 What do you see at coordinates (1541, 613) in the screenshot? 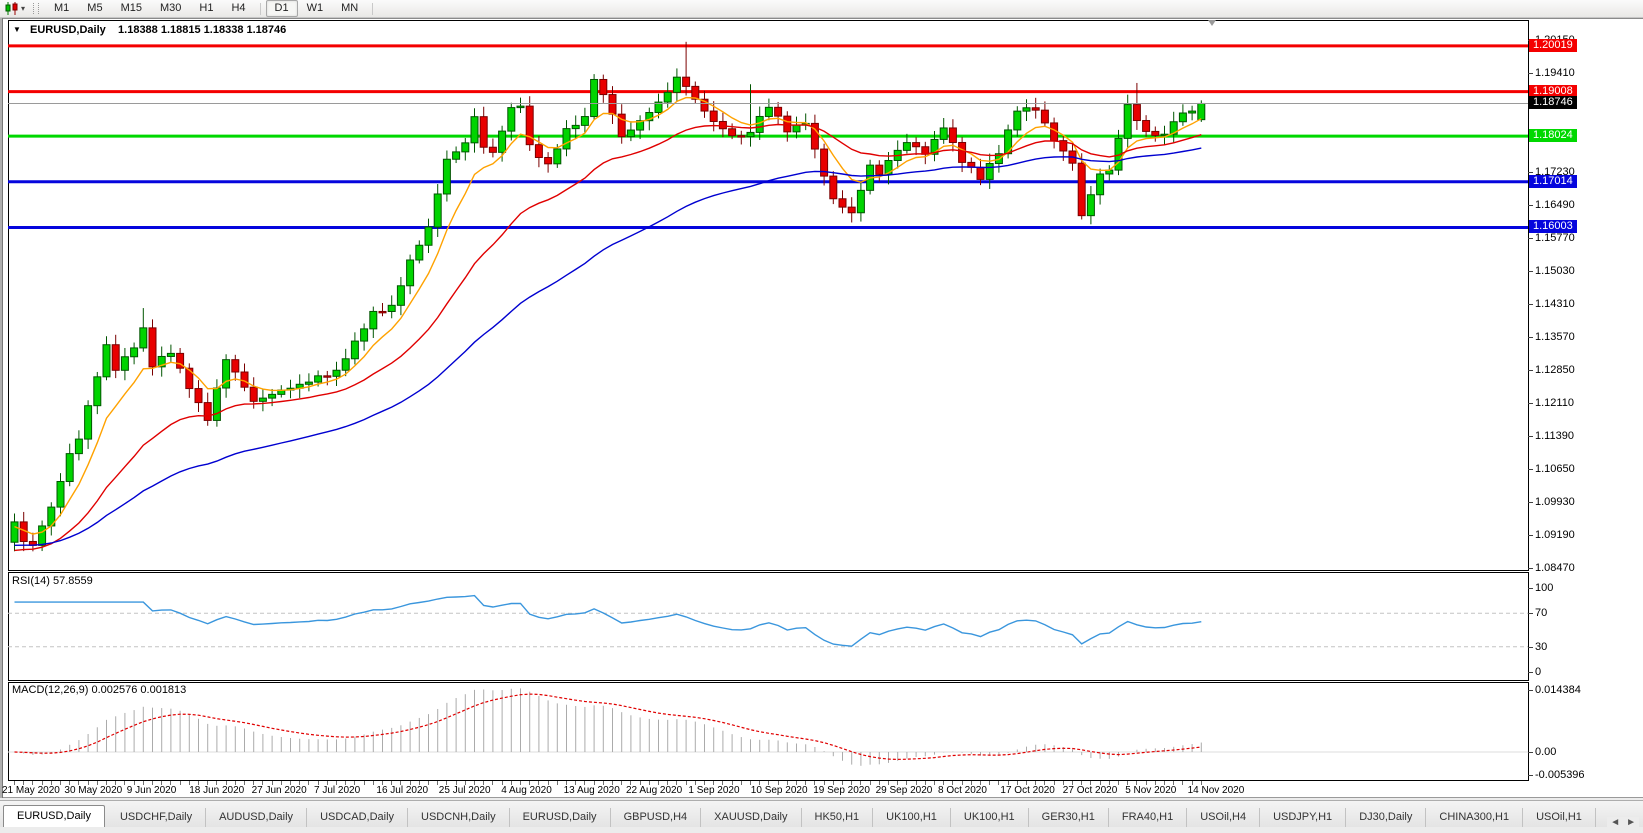
I see `rsi-axis-label: 70` at bounding box center [1541, 613].